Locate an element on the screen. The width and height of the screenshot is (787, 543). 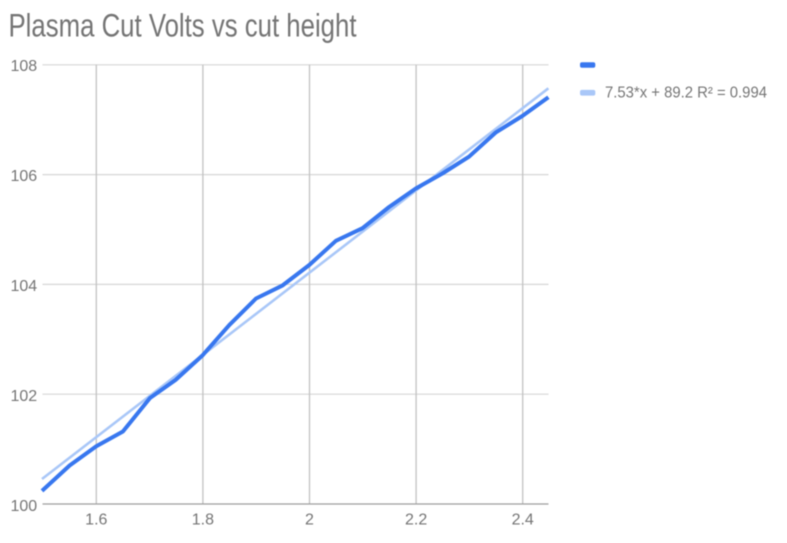
svg-text: 2.2 is located at coordinates (416, 519).